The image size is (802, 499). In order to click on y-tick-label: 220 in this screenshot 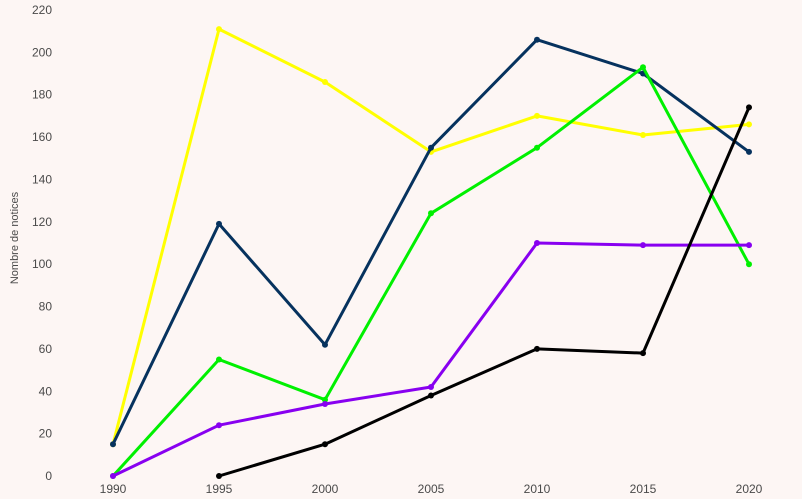, I will do `click(42, 10)`.